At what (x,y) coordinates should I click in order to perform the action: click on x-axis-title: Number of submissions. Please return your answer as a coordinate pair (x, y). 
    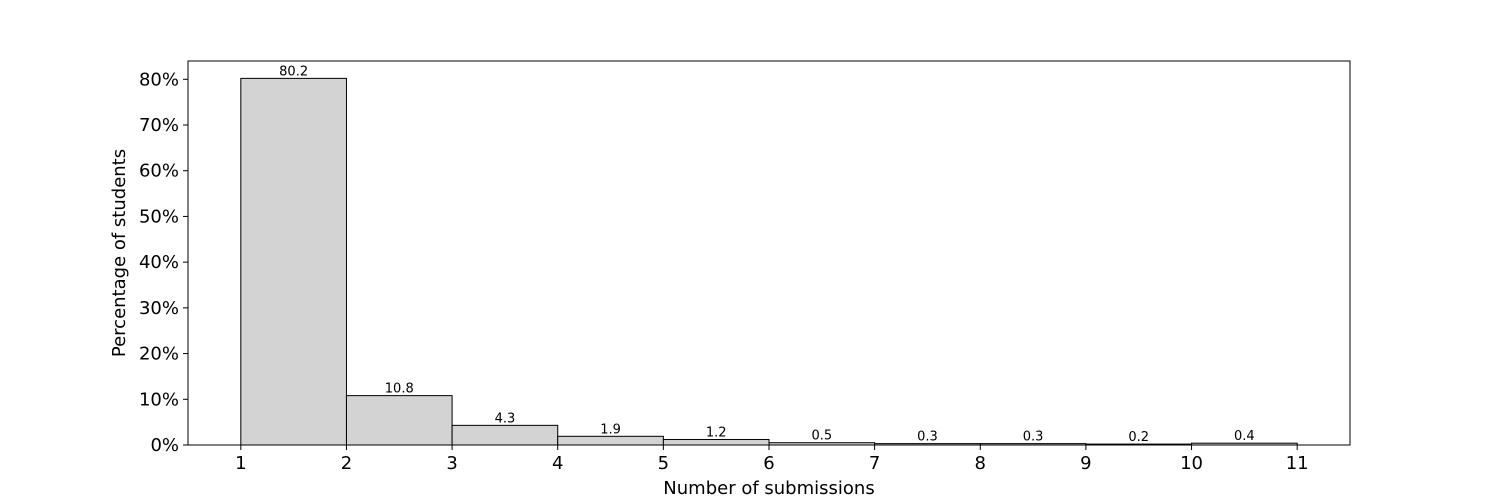
    Looking at the image, I should click on (768, 488).